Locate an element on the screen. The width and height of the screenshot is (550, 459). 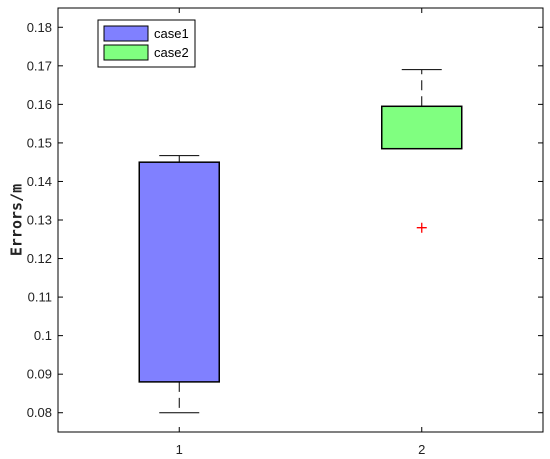
y-tick-label: 0.08 is located at coordinates (39, 412).